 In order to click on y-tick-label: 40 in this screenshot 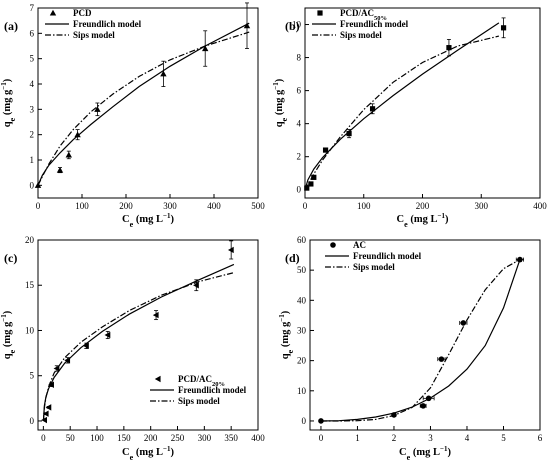, I will do `click(302, 300)`.